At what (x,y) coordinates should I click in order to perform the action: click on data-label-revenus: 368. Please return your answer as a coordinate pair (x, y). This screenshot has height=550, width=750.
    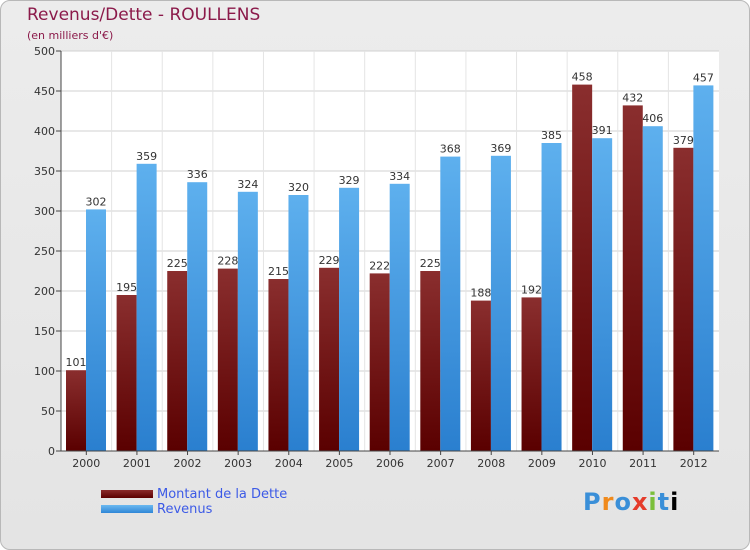
    Looking at the image, I should click on (450, 149).